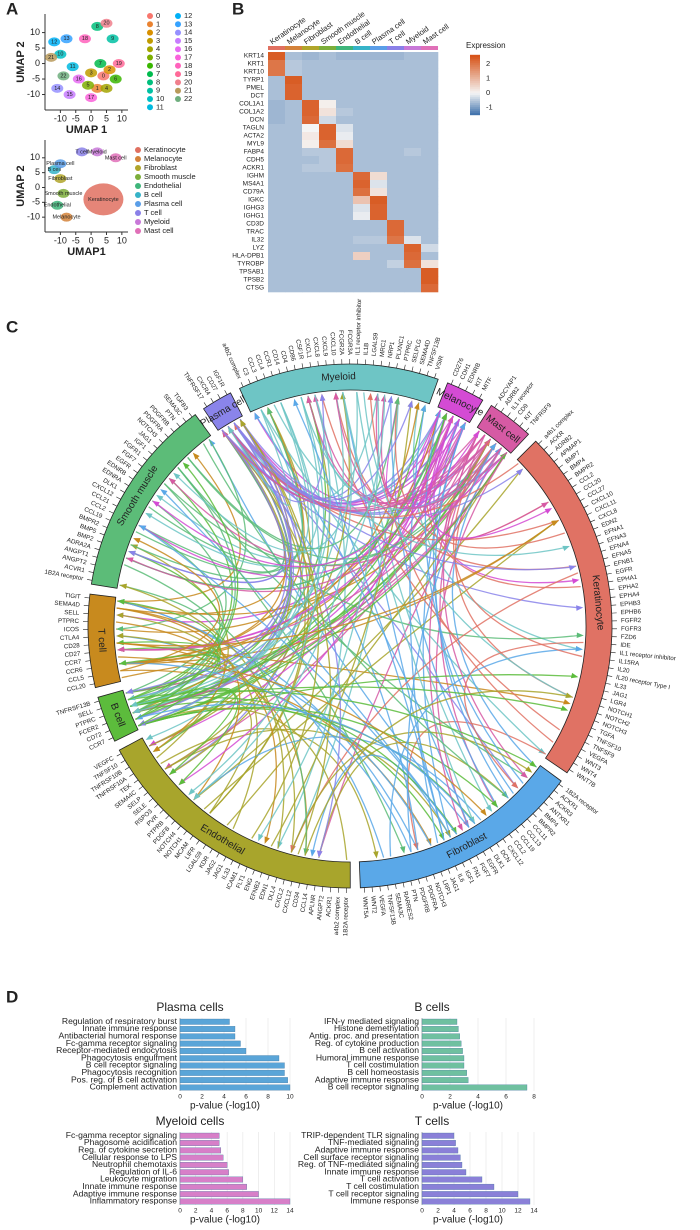 This screenshot has height=1230, width=700. Describe the element at coordinates (361, 1157) in the screenshot. I see `category-label: Cell surface receptor signaling` at that location.